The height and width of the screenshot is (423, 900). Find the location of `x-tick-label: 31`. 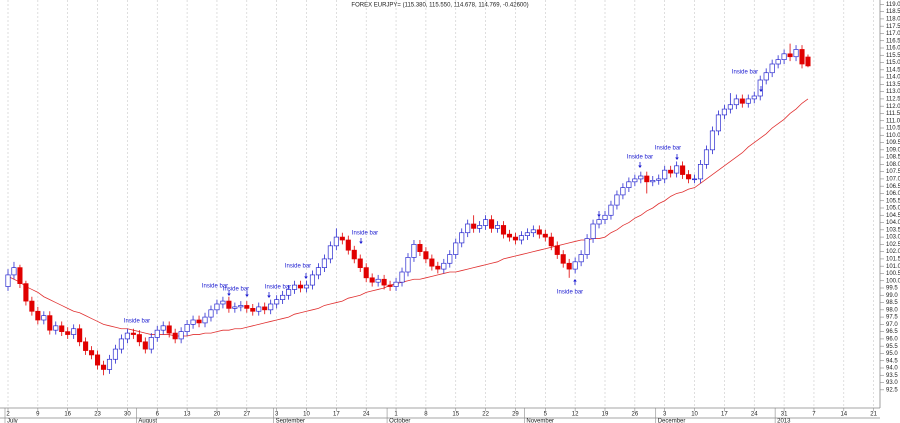

x-tick-label: 31 is located at coordinates (784, 415).